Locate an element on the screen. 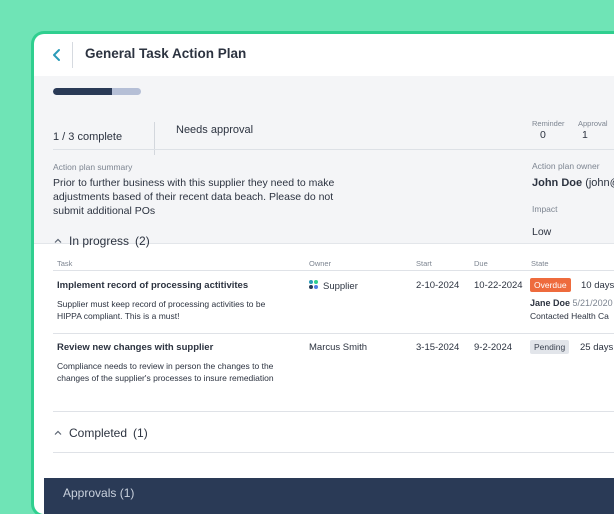  in-progress-toggle: In progress (2) is located at coordinates (101, 241).